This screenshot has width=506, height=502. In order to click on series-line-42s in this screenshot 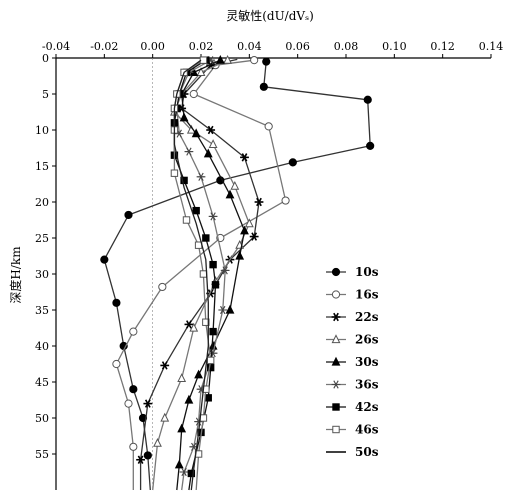, I will do `click(195, 275)`.